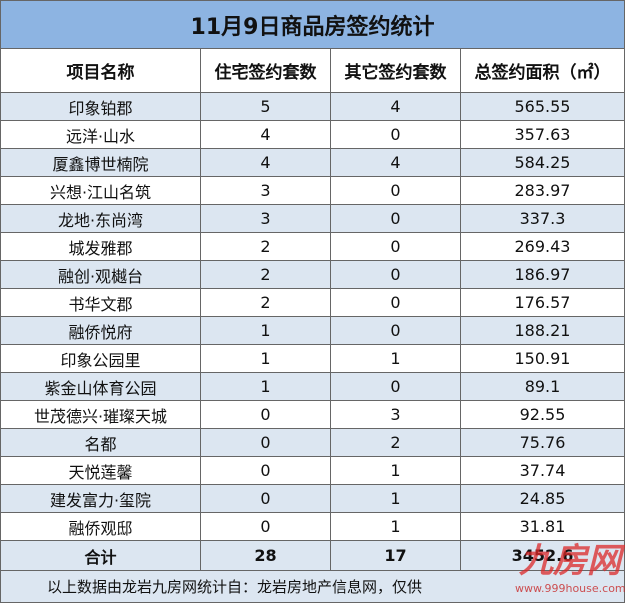 This screenshot has height=603, width=625. What do you see at coordinates (543, 443) in the screenshot?
I see `table-cell: 75.76` at bounding box center [543, 443].